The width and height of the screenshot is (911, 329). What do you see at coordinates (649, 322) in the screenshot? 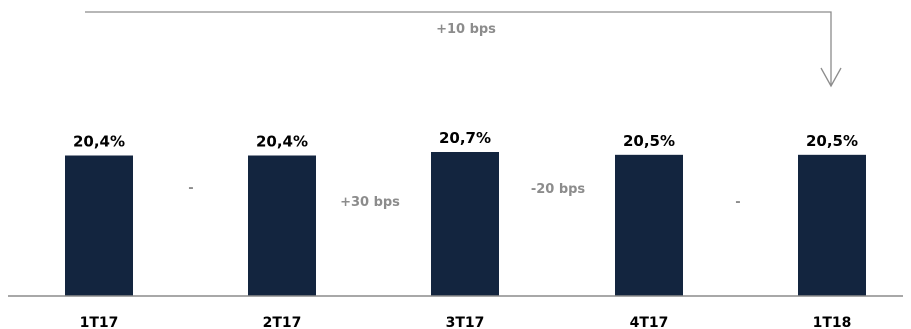
I see `category-label-4t17: 4T17` at bounding box center [649, 322].